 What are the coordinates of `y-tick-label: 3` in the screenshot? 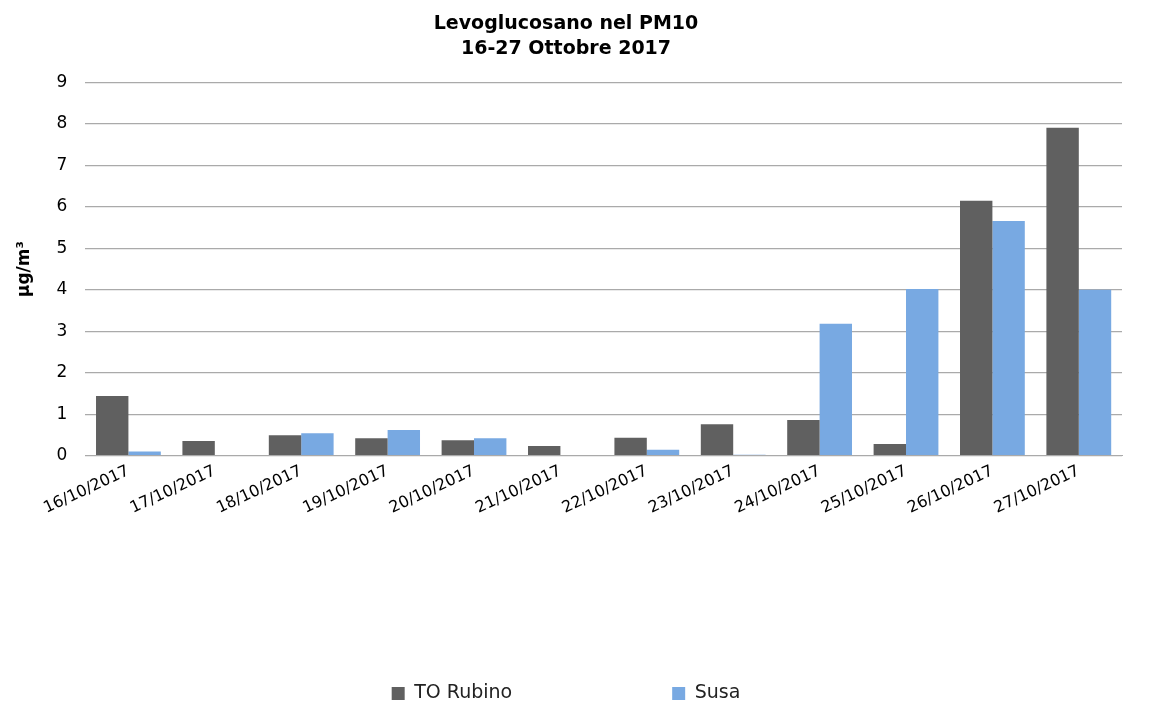 It's located at (62, 329).